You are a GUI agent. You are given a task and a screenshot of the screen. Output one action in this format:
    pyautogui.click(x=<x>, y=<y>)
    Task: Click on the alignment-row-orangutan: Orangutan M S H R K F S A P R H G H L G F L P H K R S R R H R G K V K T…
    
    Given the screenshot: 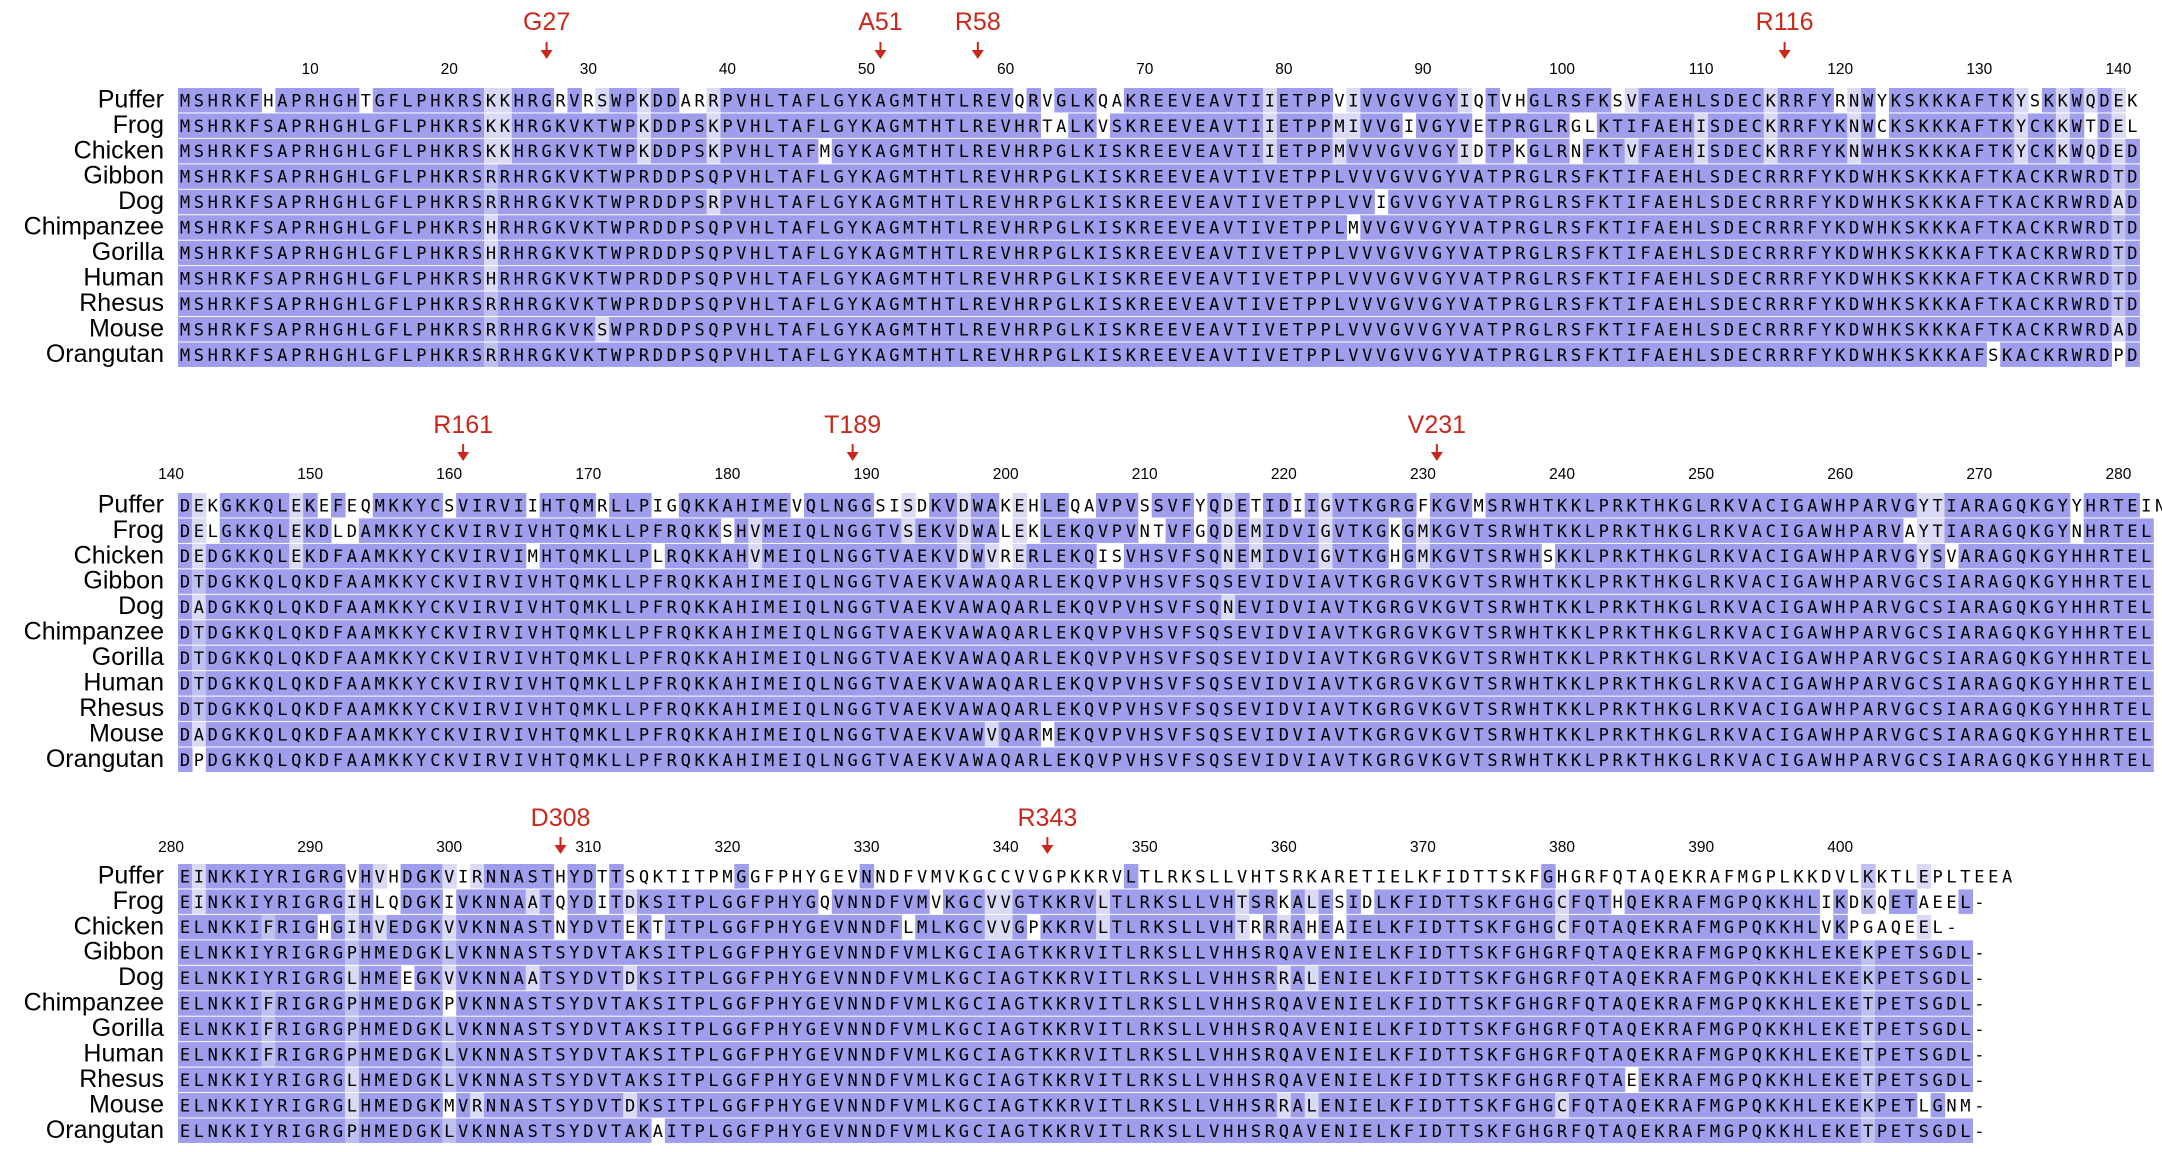 What is the action you would take?
    pyautogui.click(x=1093, y=354)
    